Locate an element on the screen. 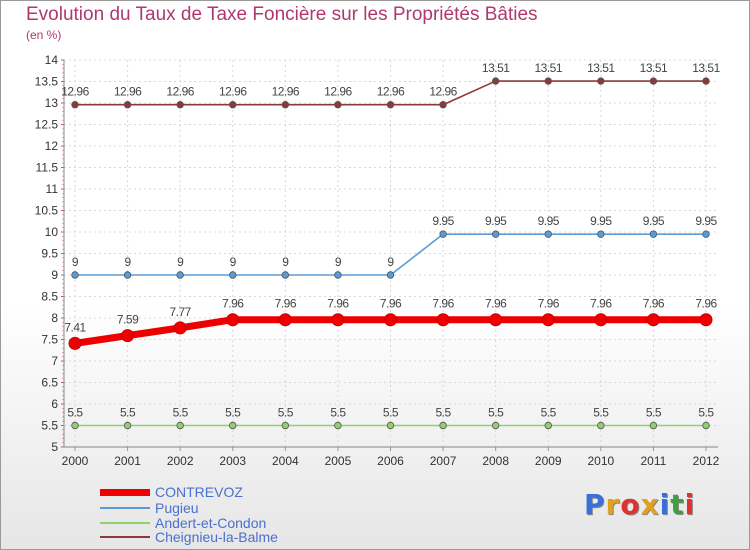  x-tick-label: 2004 is located at coordinates (285, 461).